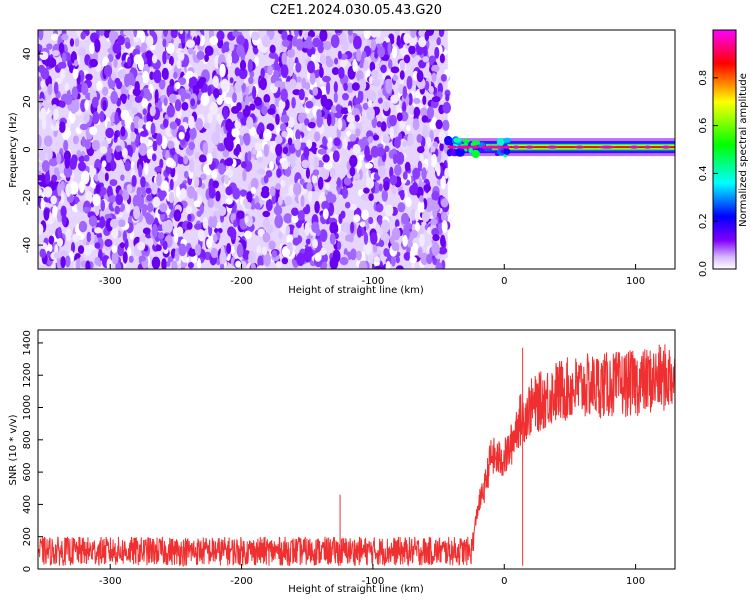  I want to click on figure-title: C2E1.2024.030.05.43.G20, so click(356, 10).